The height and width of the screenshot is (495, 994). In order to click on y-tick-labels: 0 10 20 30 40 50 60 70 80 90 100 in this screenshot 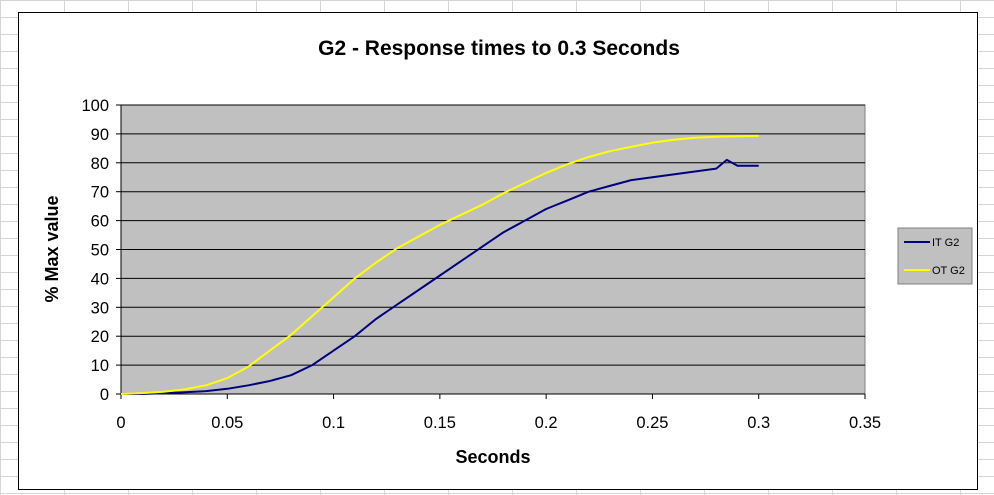, I will do `click(95, 250)`.